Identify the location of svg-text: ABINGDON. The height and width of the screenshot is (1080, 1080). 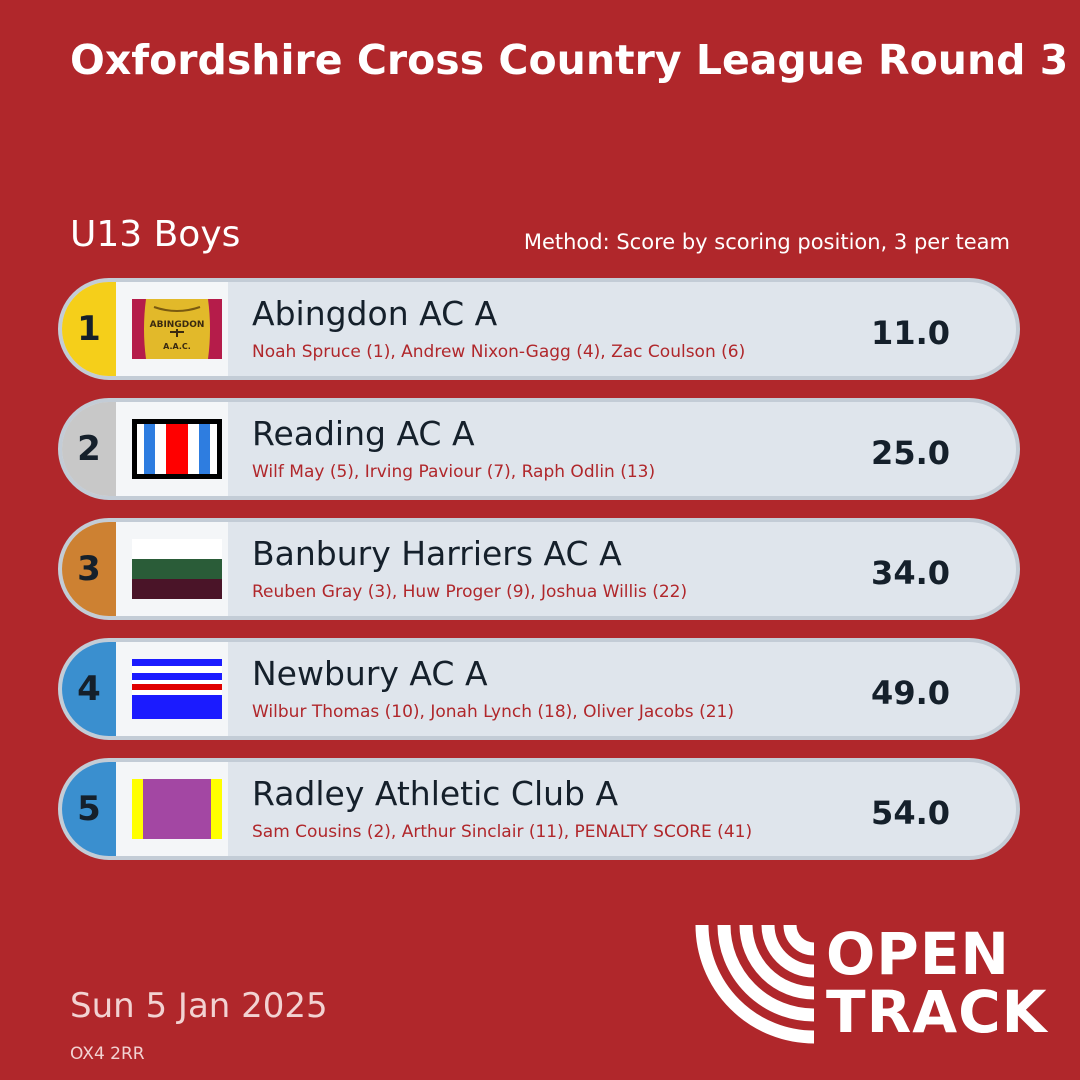
(177, 325).